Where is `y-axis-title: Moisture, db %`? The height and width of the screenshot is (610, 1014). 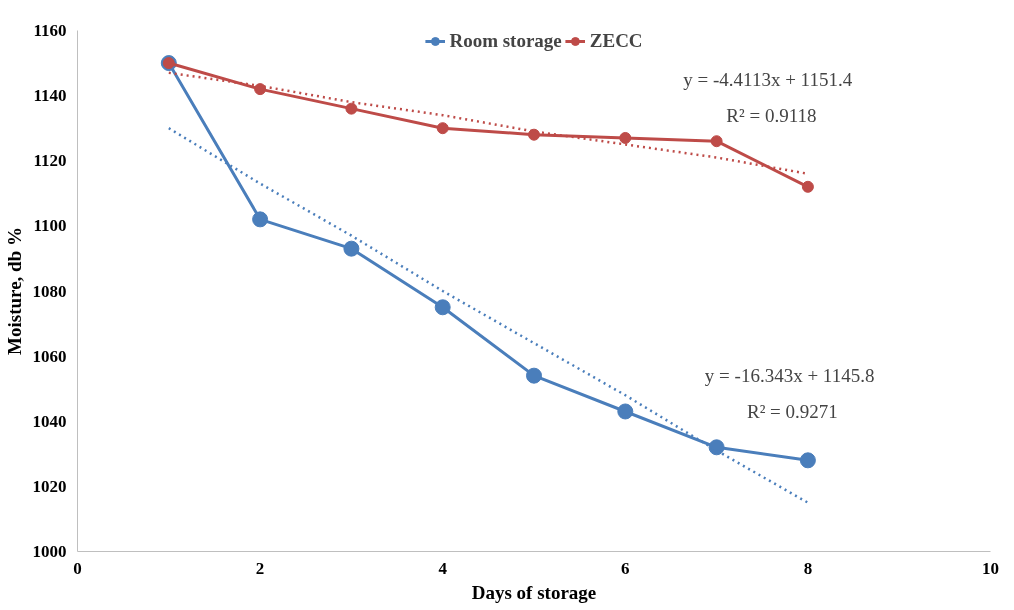
y-axis-title: Moisture, db % is located at coordinates (14, 291).